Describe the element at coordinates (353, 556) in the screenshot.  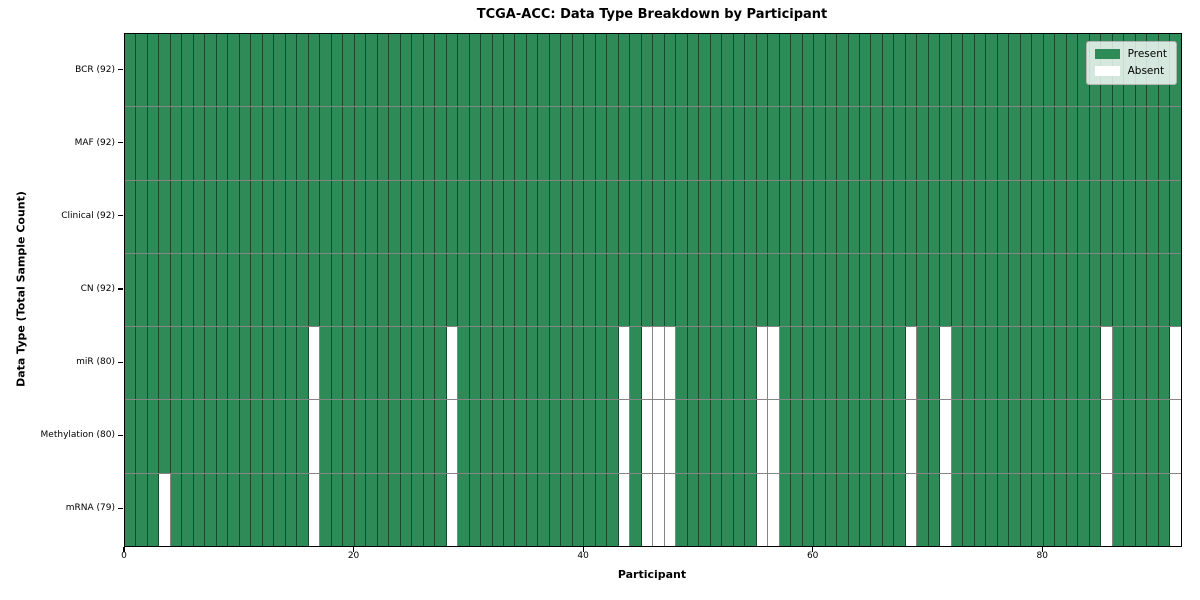
I see `x-tick-label: 20` at that location.